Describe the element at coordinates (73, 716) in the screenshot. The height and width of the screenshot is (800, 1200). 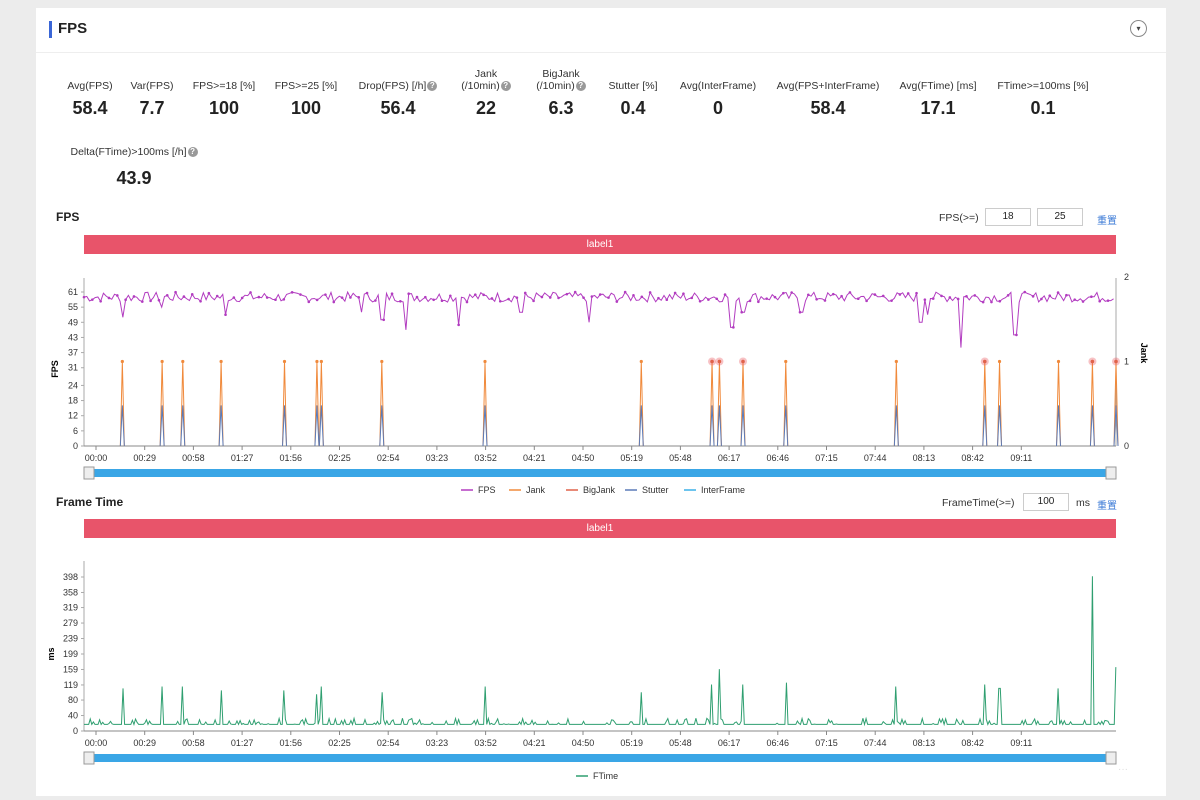
I see `y-tick-label: 40` at that location.